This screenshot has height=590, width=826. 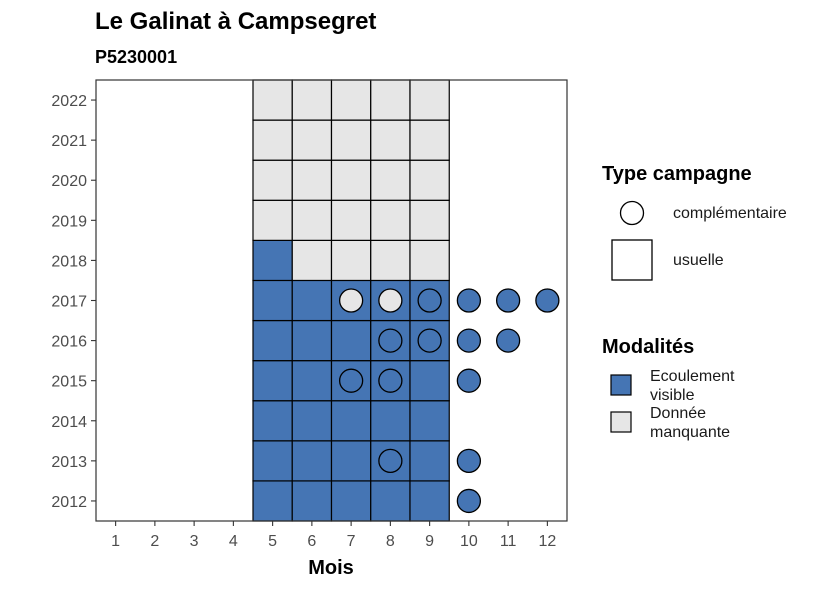 I want to click on legend-modalite-label-donnee_manquante-0: Donnée, so click(x=678, y=413).